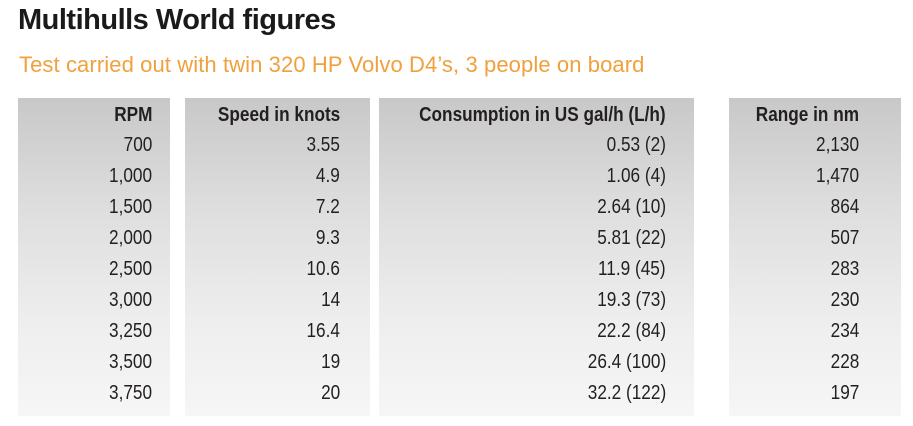 This screenshot has width=913, height=426. Describe the element at coordinates (330, 300) in the screenshot. I see `cell-speed: 14` at that location.